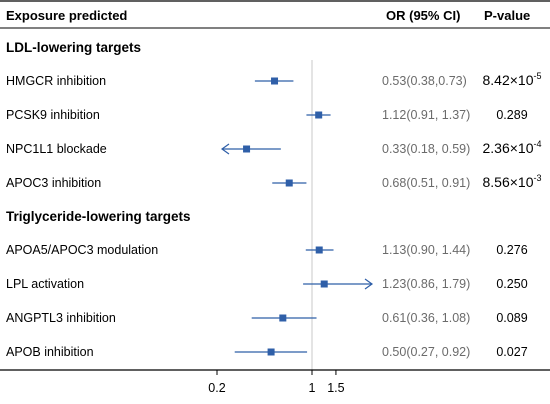  I want to click on p-value: 0.089, so click(511, 318).